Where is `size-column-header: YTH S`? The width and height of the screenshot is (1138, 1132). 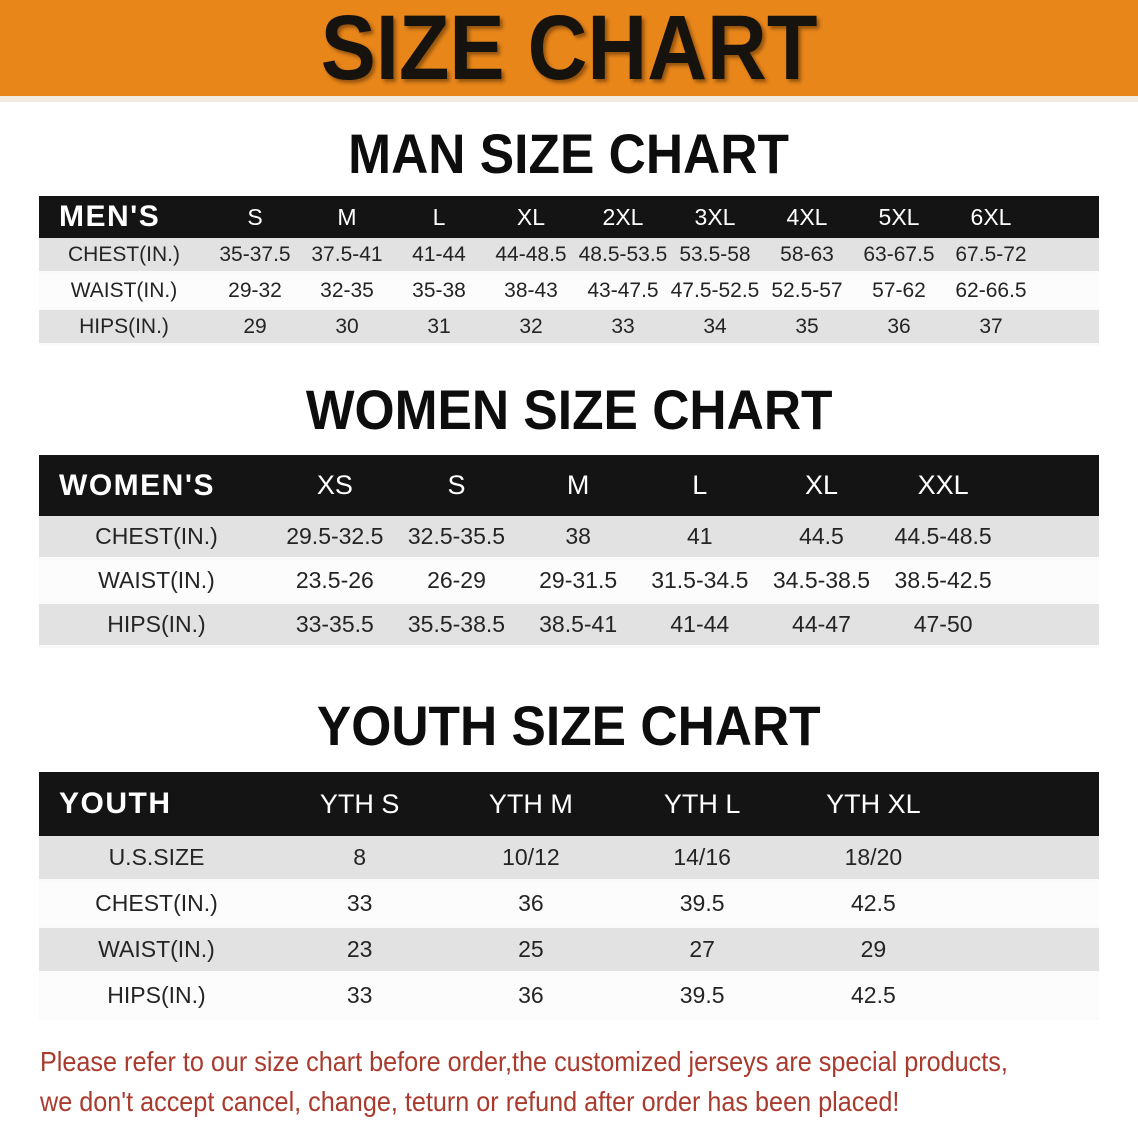
size-column-header: YTH S is located at coordinates (360, 804).